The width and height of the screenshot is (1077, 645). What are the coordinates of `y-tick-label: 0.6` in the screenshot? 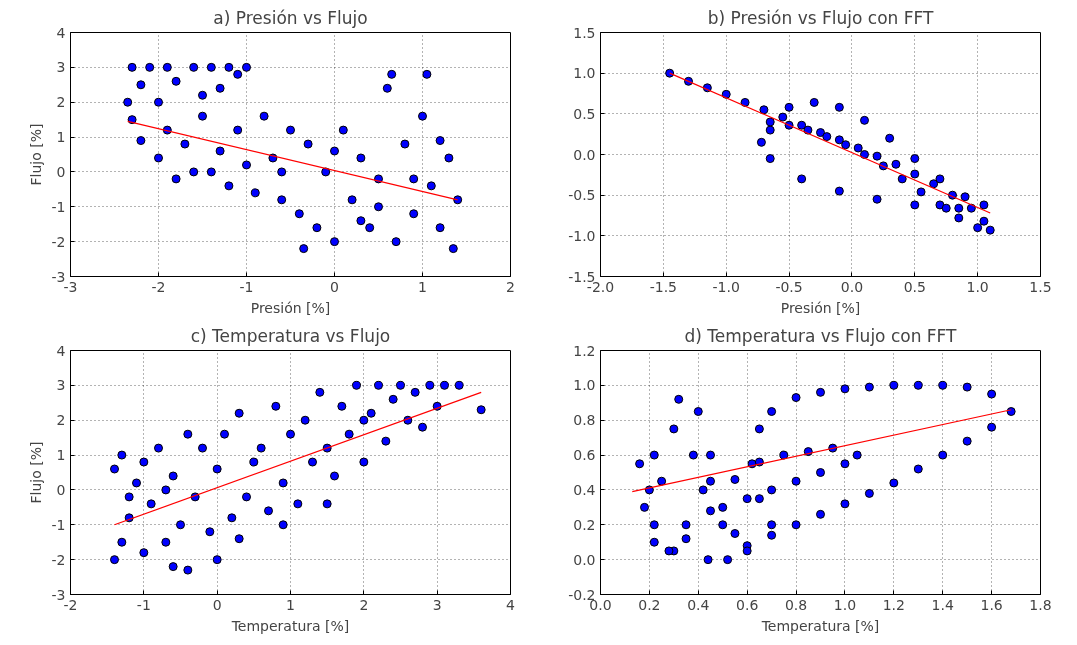 It's located at (584, 455).